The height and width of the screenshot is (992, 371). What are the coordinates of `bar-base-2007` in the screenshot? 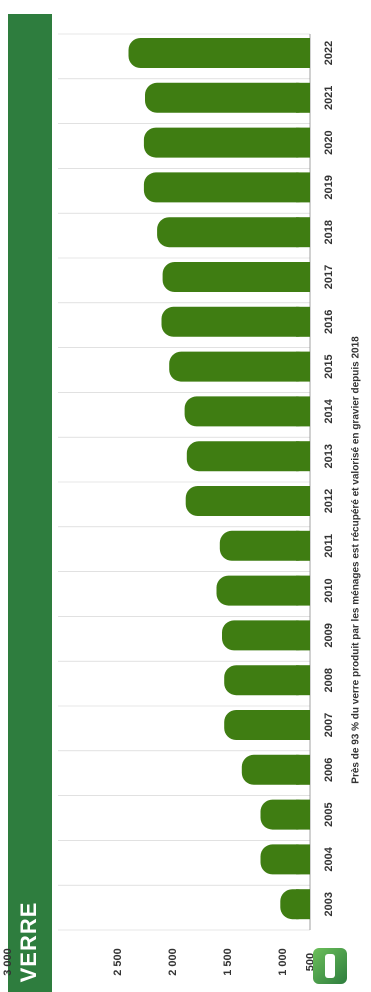 It's located at (303, 725).